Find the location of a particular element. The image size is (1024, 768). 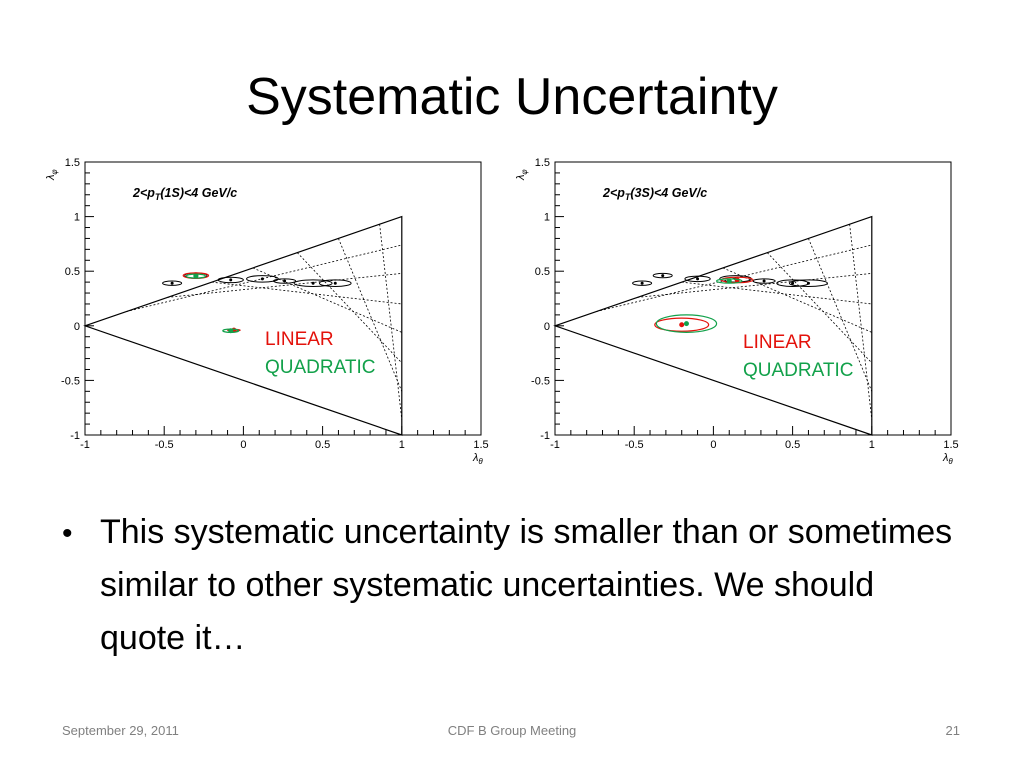

slide-title: Systematic Uncertainty is located at coordinates (512, 97).